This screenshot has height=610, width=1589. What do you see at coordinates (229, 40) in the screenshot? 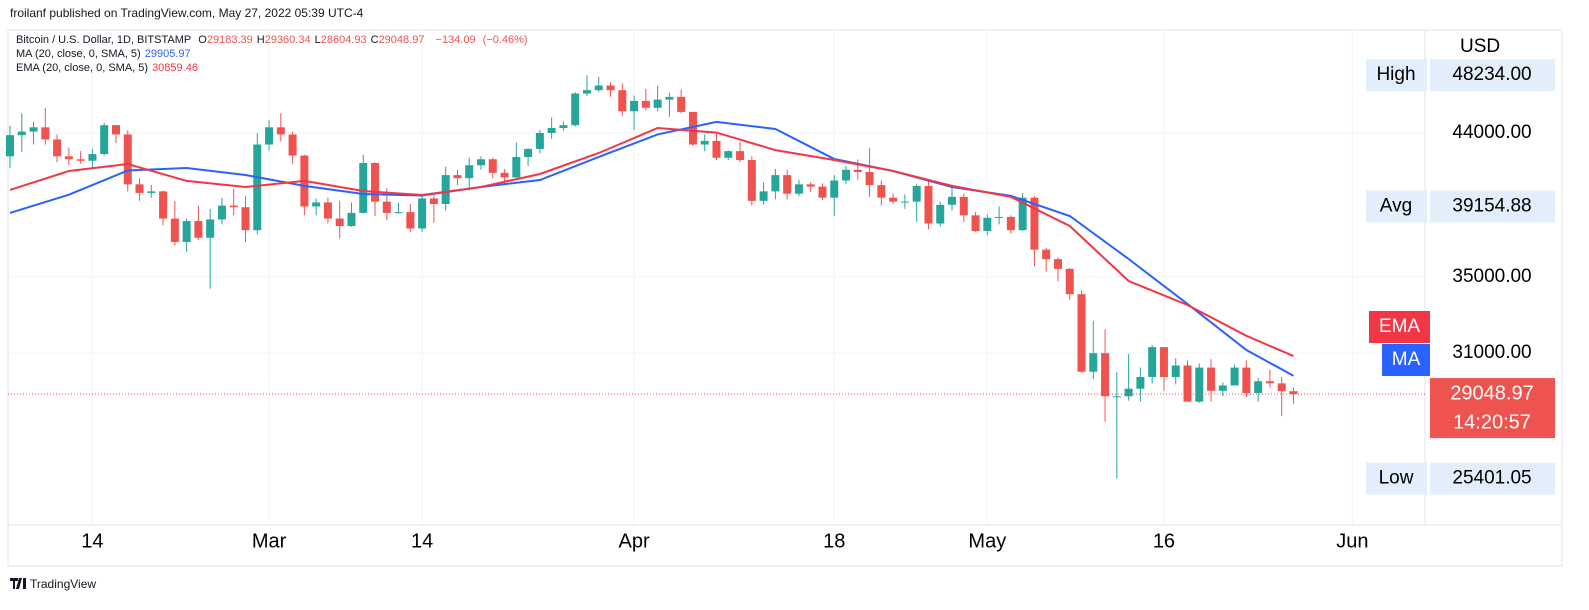
I see `ohlc-value: 29183.39` at bounding box center [229, 40].